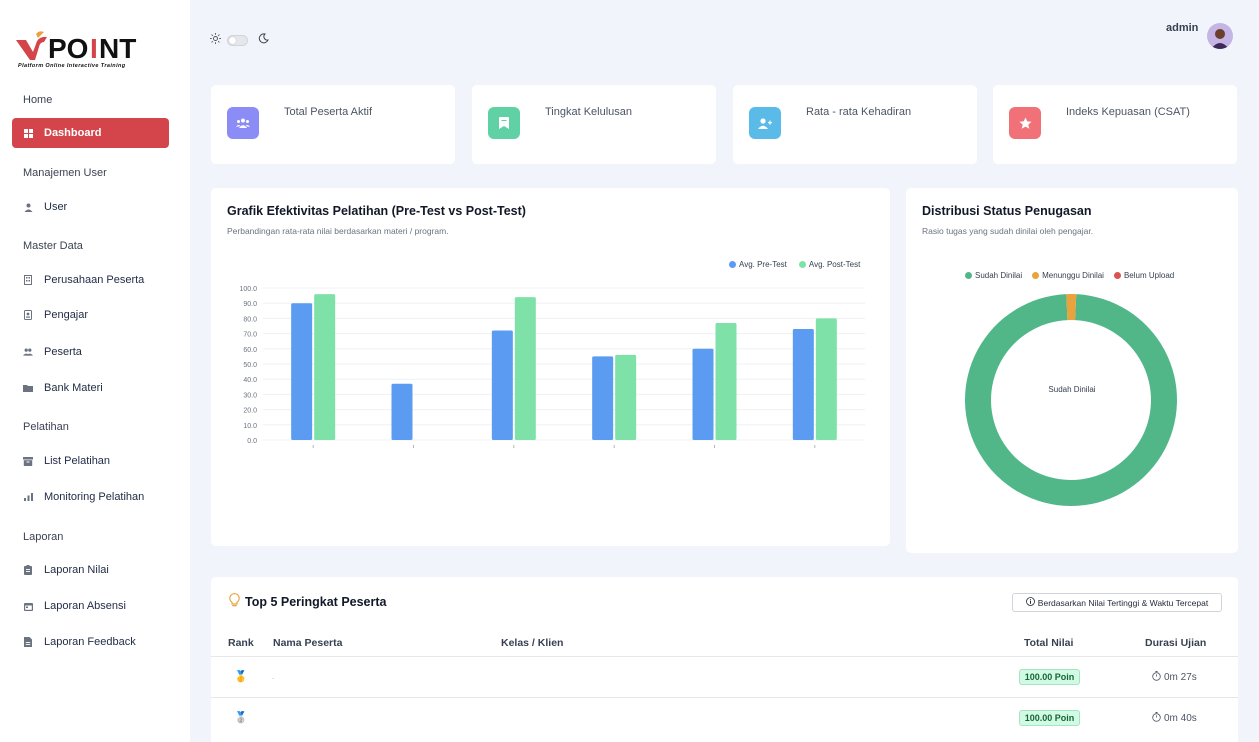 The width and height of the screenshot is (1259, 742). I want to click on col-durasi: Durasi Ujian, so click(1176, 643).